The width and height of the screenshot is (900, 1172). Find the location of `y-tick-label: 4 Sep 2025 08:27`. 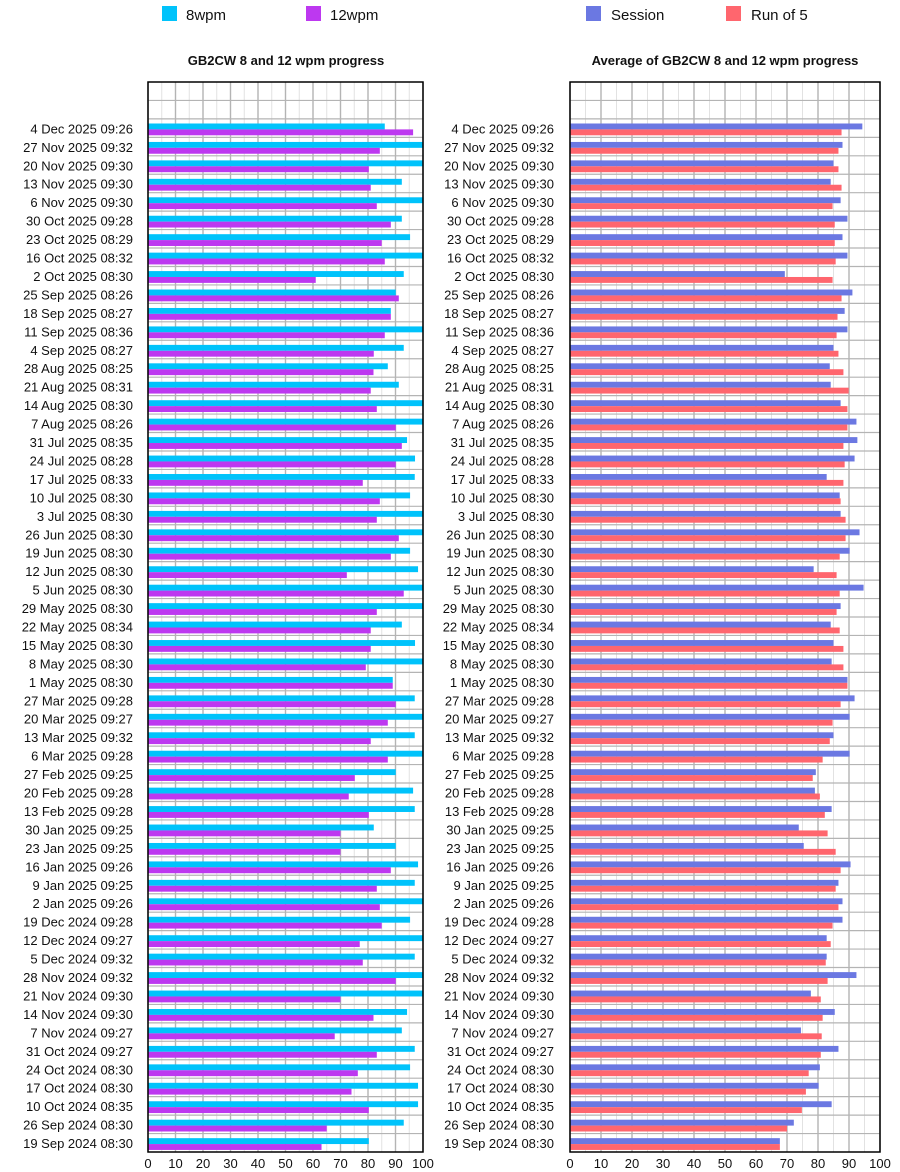

y-tick-label: 4 Sep 2025 08:27 is located at coordinates (502, 350).